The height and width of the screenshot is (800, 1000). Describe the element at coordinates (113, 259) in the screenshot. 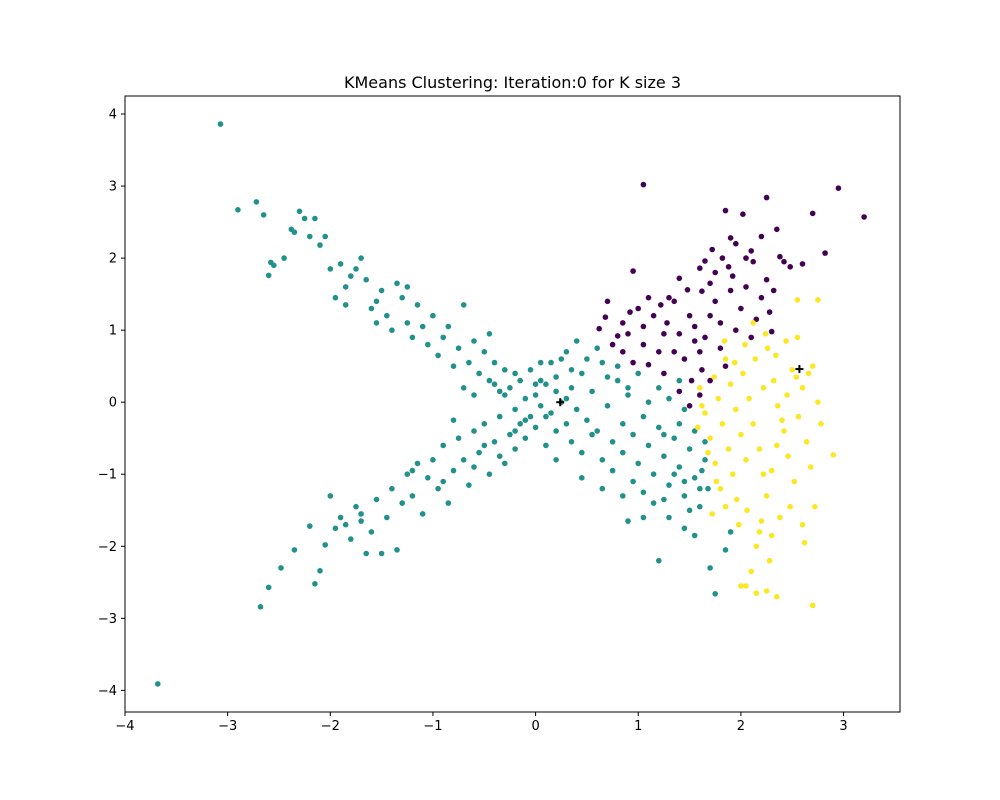

I see `y-tick-label: 2` at that location.